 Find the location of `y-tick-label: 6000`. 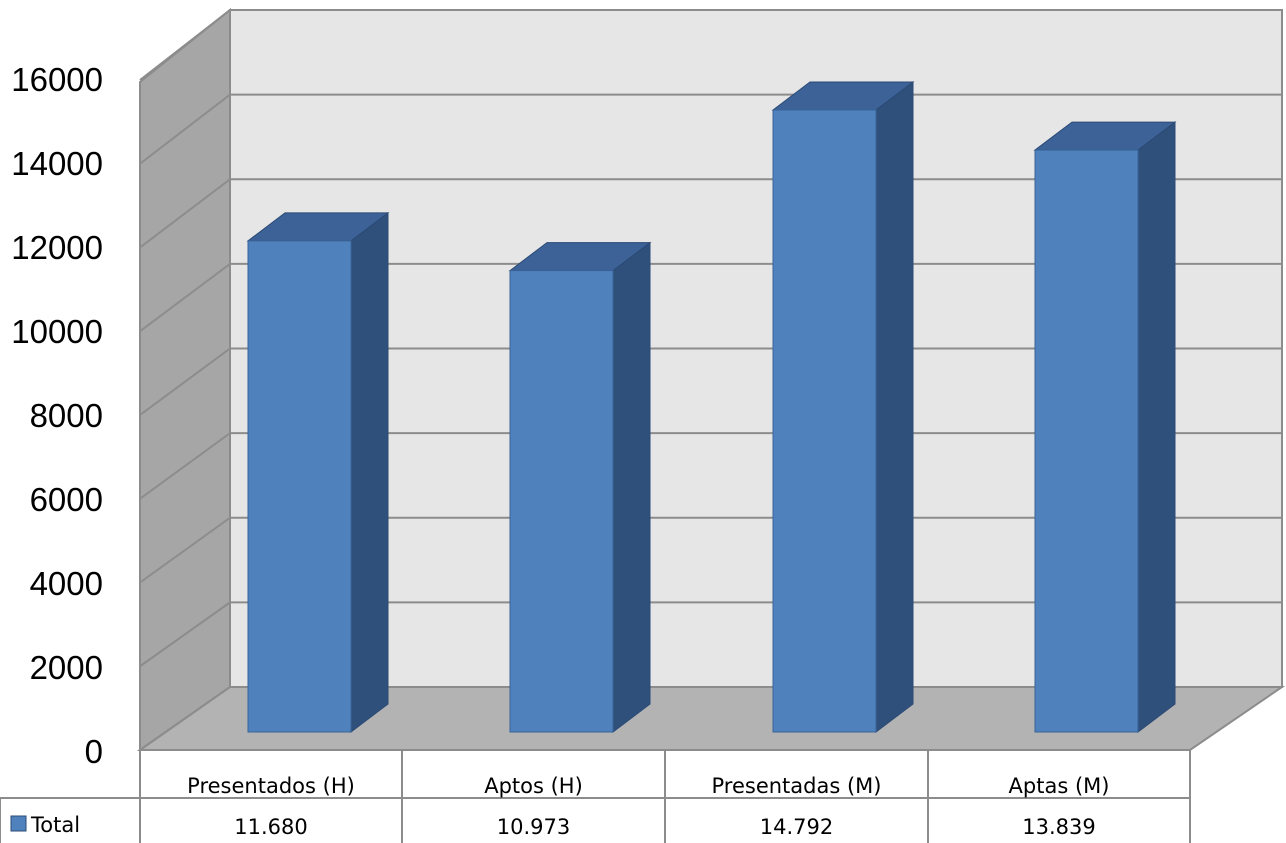

y-tick-label: 6000 is located at coordinates (66, 499).